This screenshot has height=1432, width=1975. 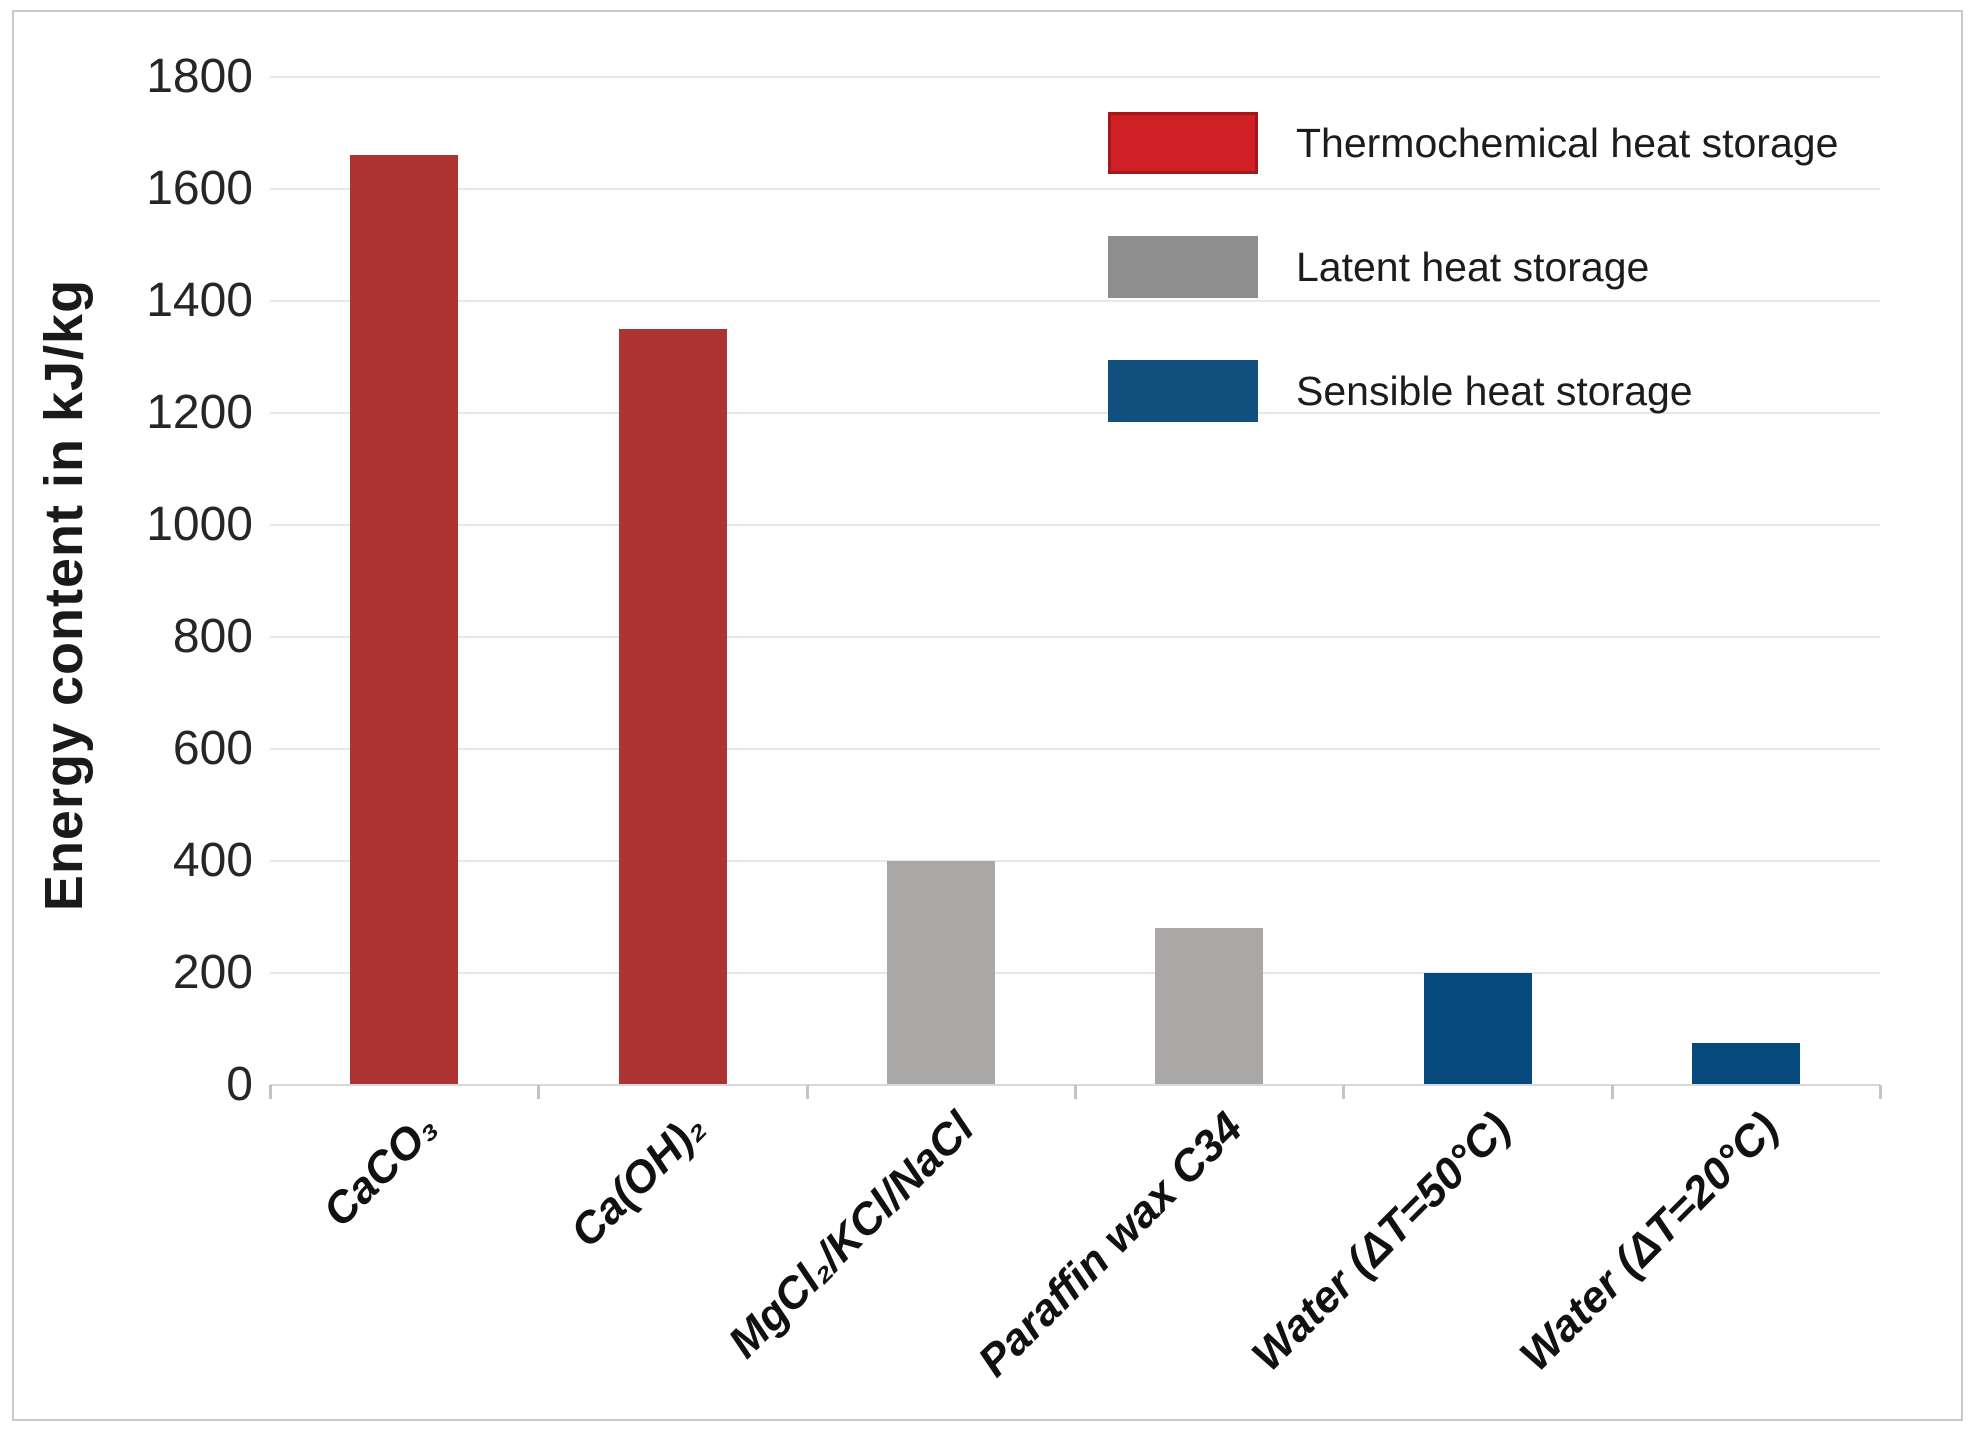 I want to click on y-tick-label: 1600, so click(x=199, y=188).